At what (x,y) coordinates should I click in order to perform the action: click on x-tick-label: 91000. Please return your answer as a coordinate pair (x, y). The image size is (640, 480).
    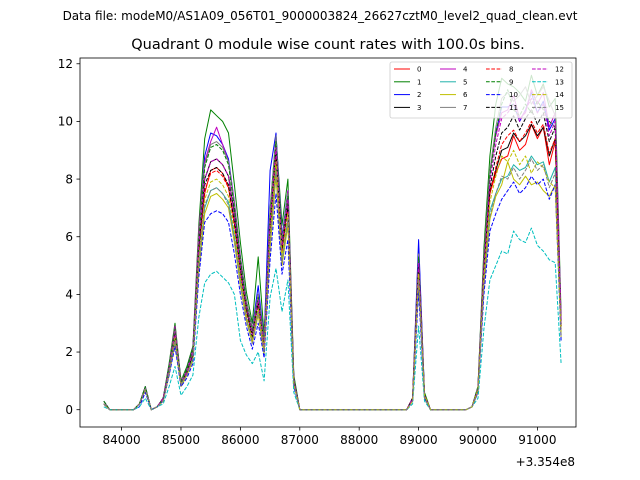
    Looking at the image, I should click on (537, 440).